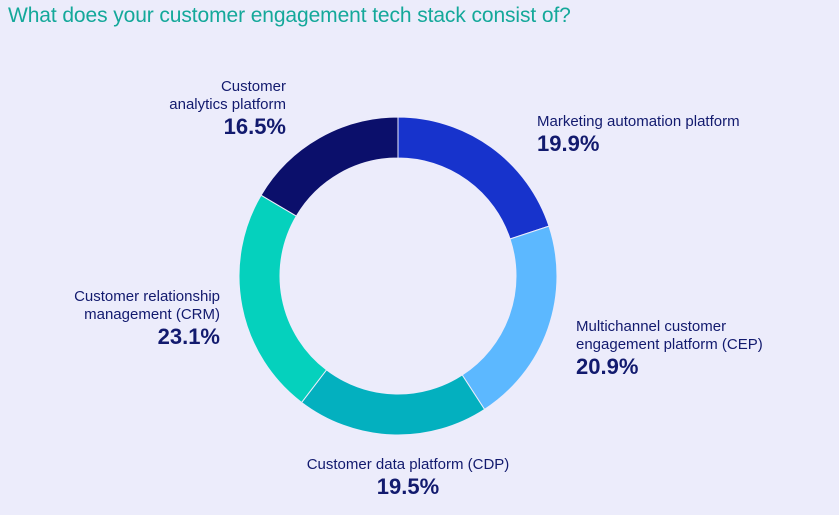 Image resolution: width=839 pixels, height=515 pixels. I want to click on slice-name: Customer data platform (CDP), so click(408, 464).